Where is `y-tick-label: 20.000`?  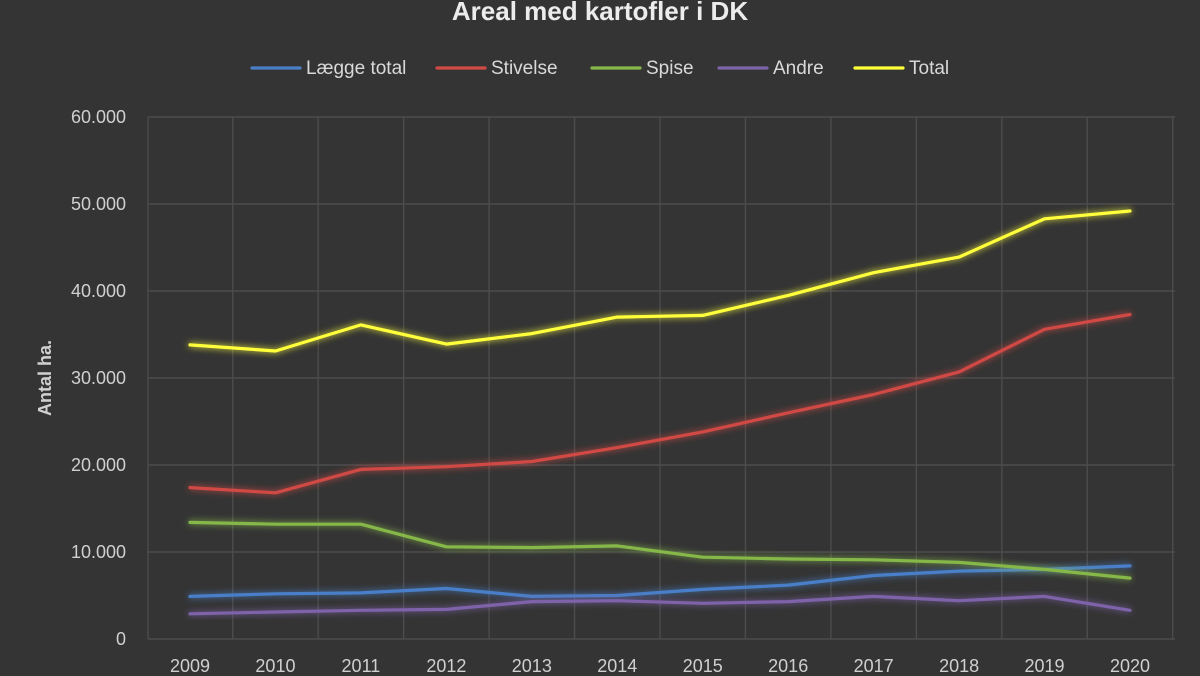 y-tick-label: 20.000 is located at coordinates (98, 465).